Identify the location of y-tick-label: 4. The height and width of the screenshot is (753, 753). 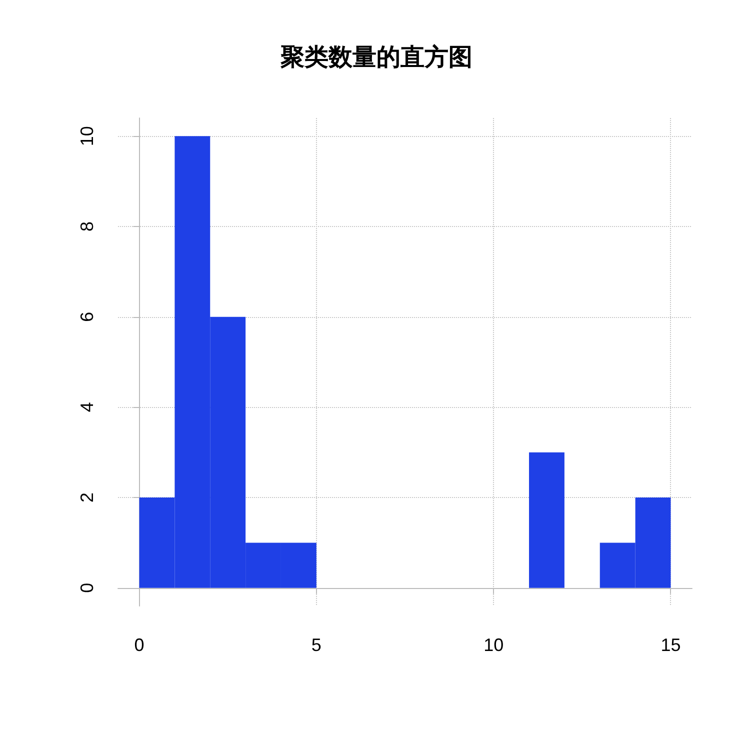
(87, 407).